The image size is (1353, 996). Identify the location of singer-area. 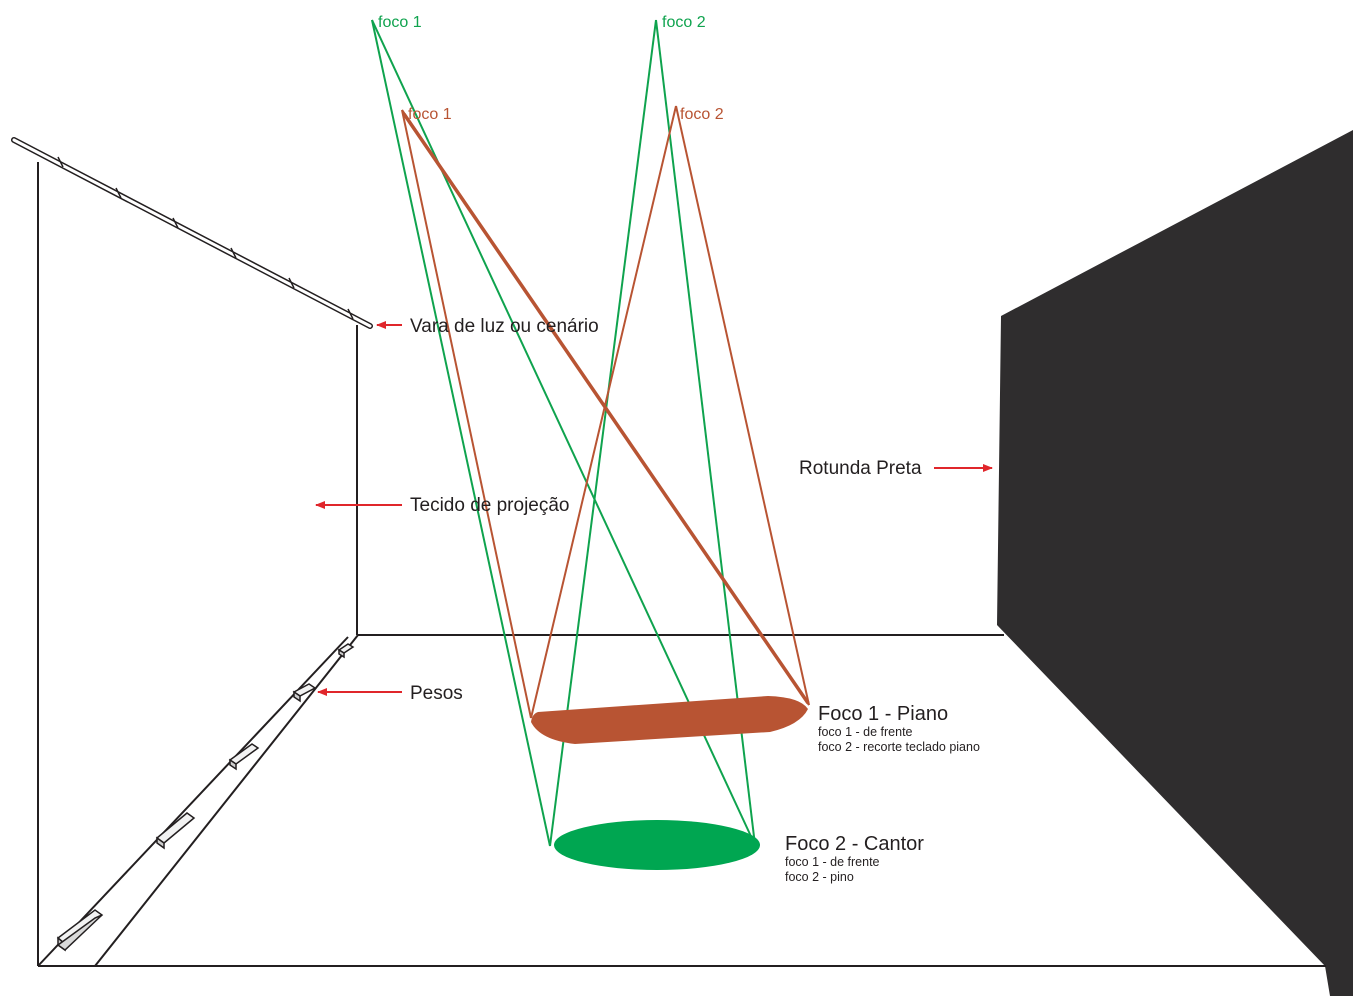
(657, 845).